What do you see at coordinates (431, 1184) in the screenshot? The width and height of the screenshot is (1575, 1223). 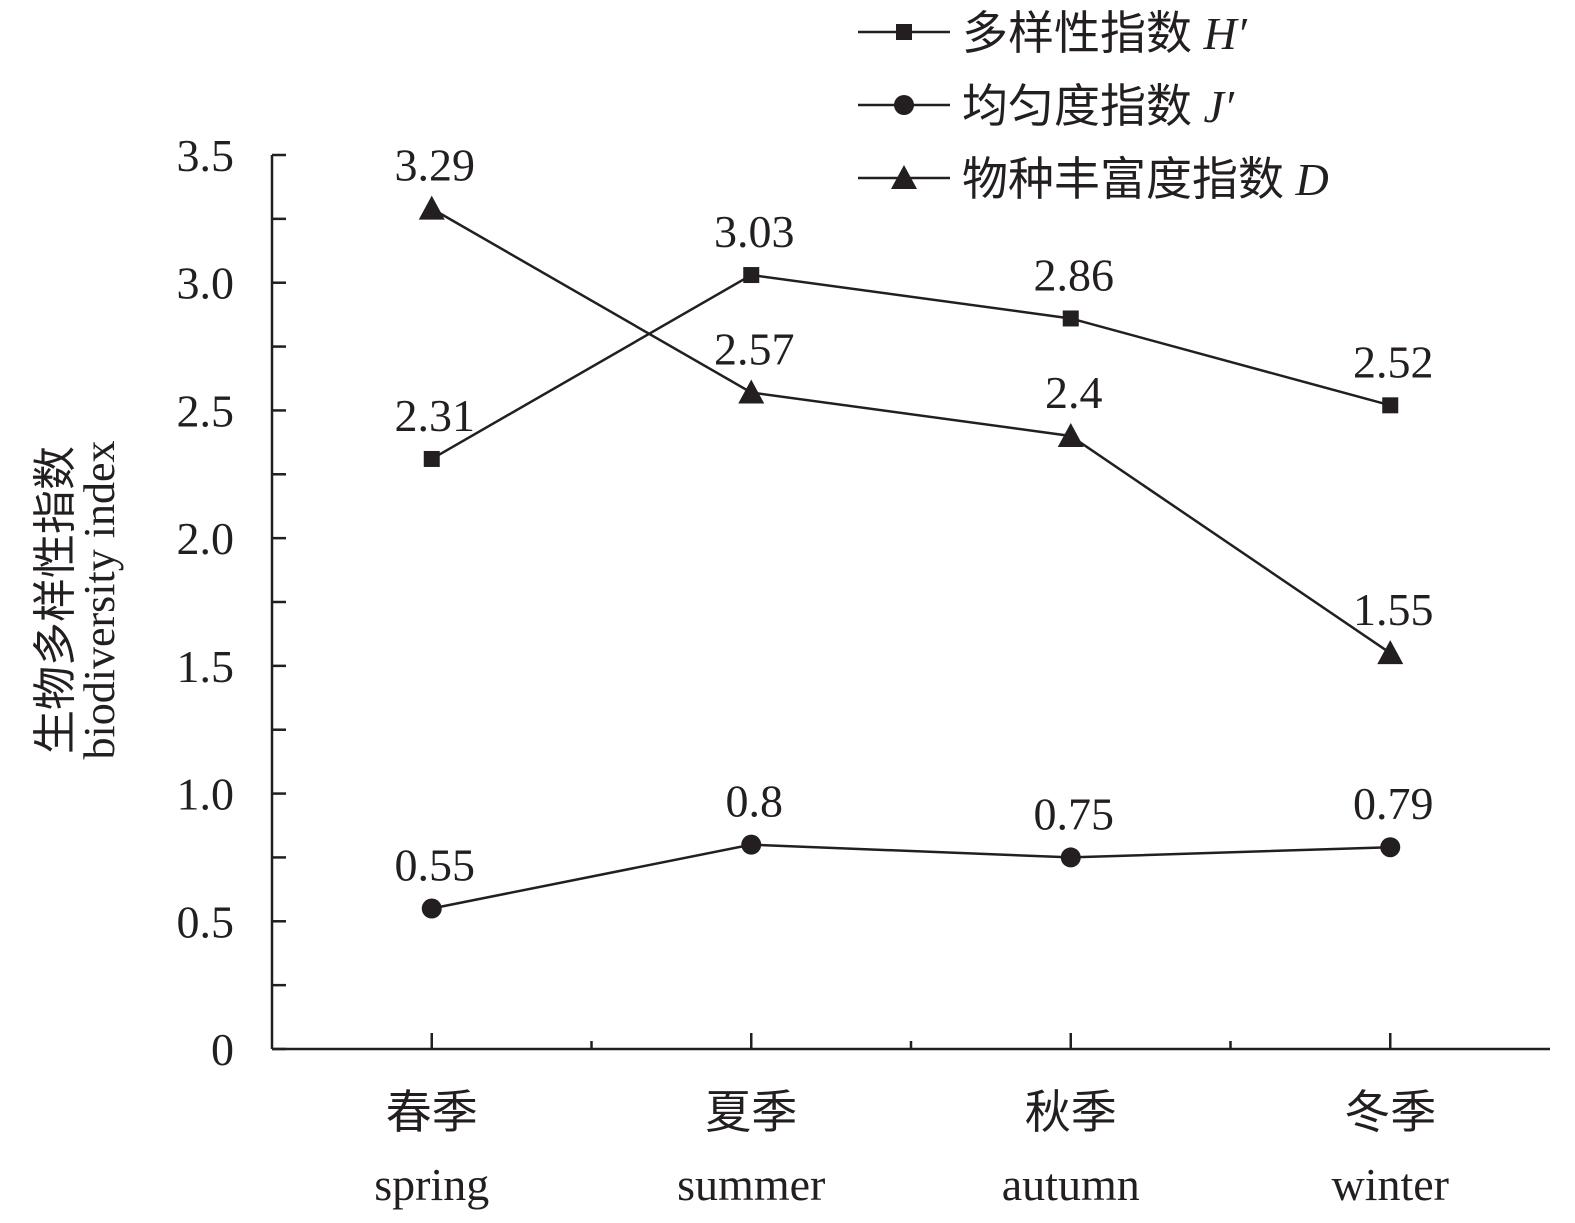 I see `x-tick-label-en: spring` at bounding box center [431, 1184].